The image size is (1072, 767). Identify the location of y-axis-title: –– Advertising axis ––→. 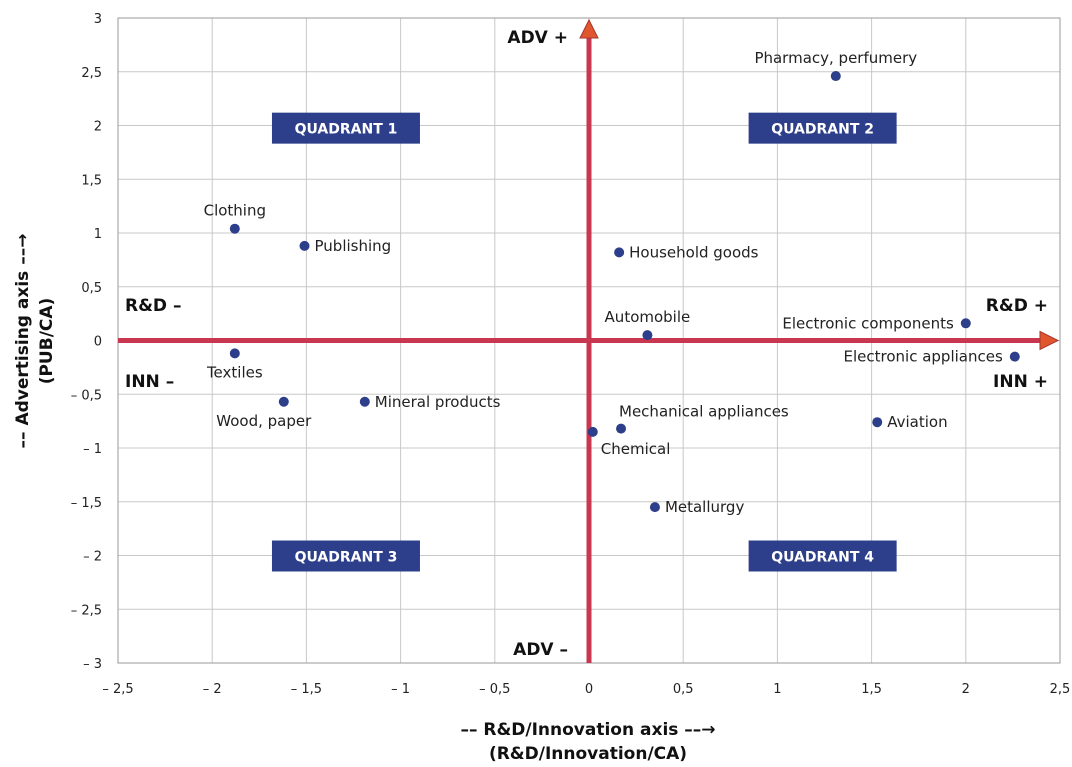
(23, 341).